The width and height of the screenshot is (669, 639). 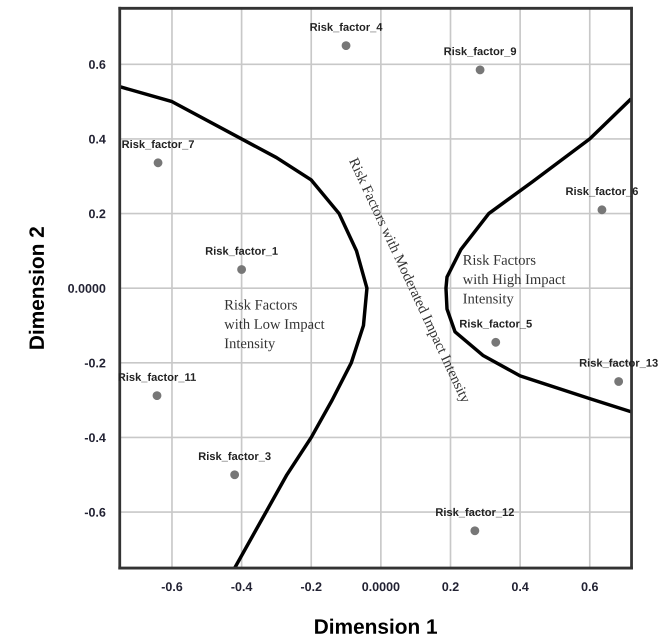 What do you see at coordinates (87, 288) in the screenshot?
I see `y-tick-label: 0.0000` at bounding box center [87, 288].